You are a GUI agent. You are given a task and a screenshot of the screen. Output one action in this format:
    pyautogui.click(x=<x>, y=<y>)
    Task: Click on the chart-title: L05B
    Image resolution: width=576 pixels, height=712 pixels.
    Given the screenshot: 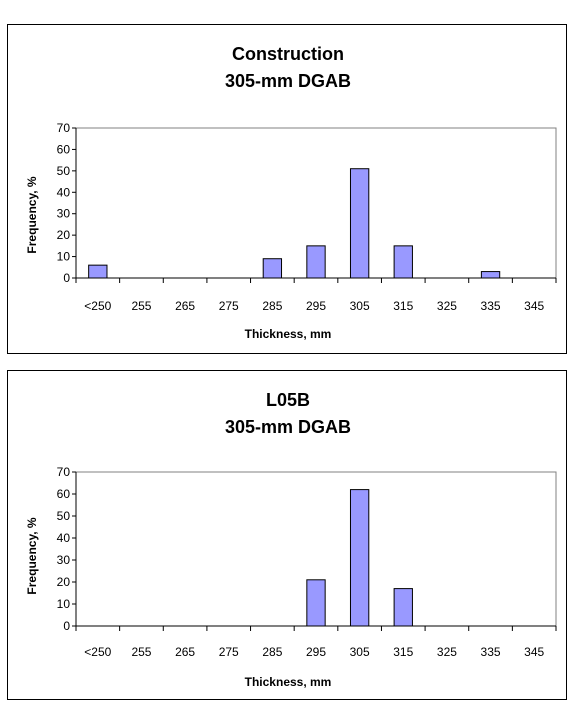 What is the action you would take?
    pyautogui.click(x=288, y=400)
    